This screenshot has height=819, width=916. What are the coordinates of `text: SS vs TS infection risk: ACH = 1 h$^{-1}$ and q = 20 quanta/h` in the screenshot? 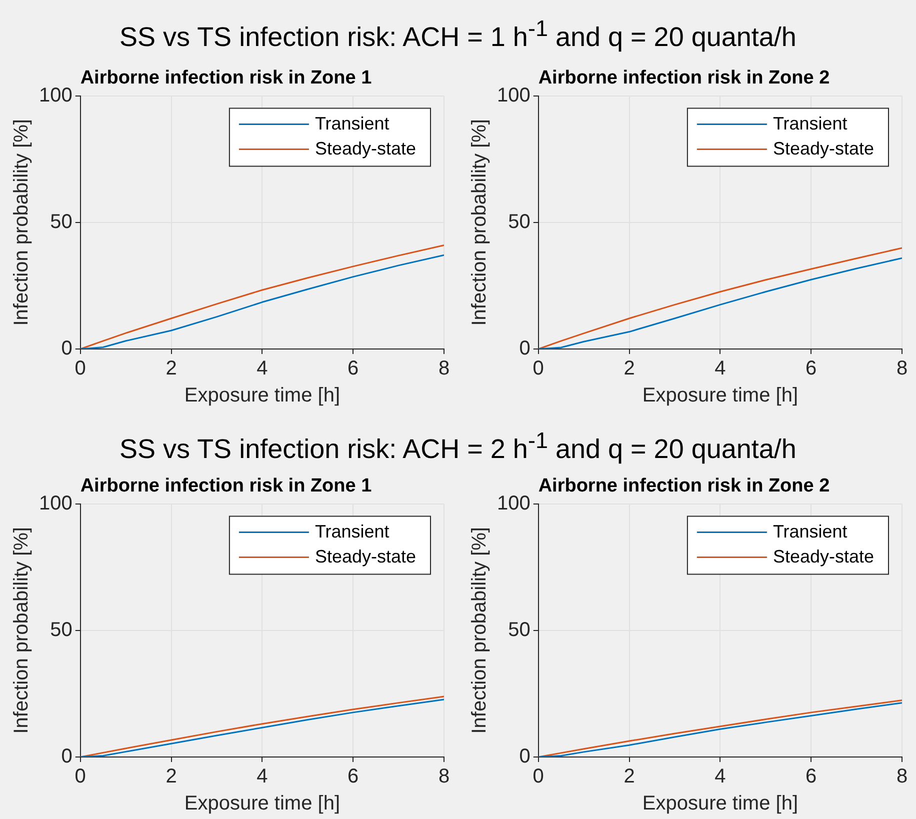 It's located at (458, 34).